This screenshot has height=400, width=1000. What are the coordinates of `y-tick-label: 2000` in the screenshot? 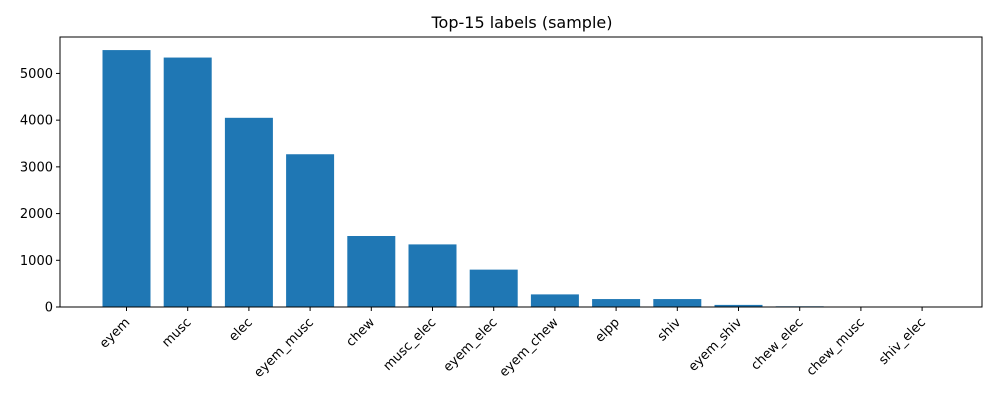 It's located at (36, 214).